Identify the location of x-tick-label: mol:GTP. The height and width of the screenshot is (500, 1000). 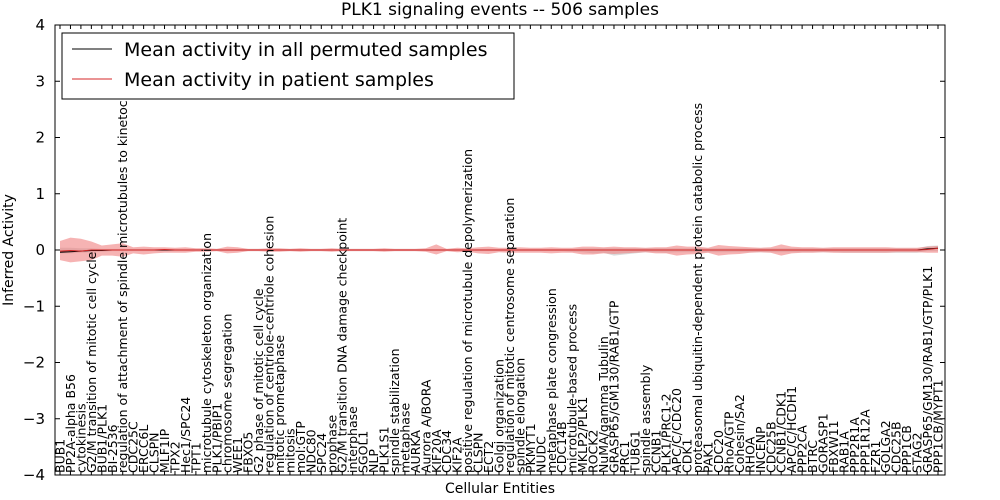
(300, 447).